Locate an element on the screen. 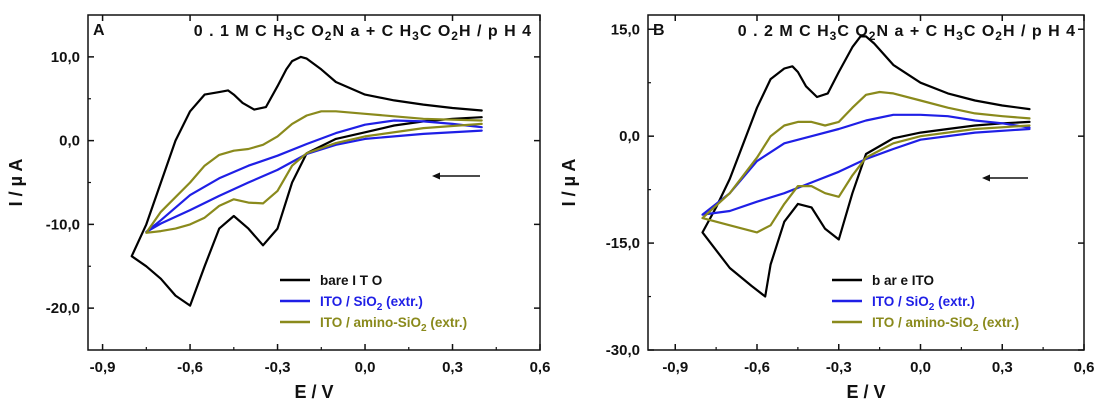  panel-label: A is located at coordinates (99, 30).